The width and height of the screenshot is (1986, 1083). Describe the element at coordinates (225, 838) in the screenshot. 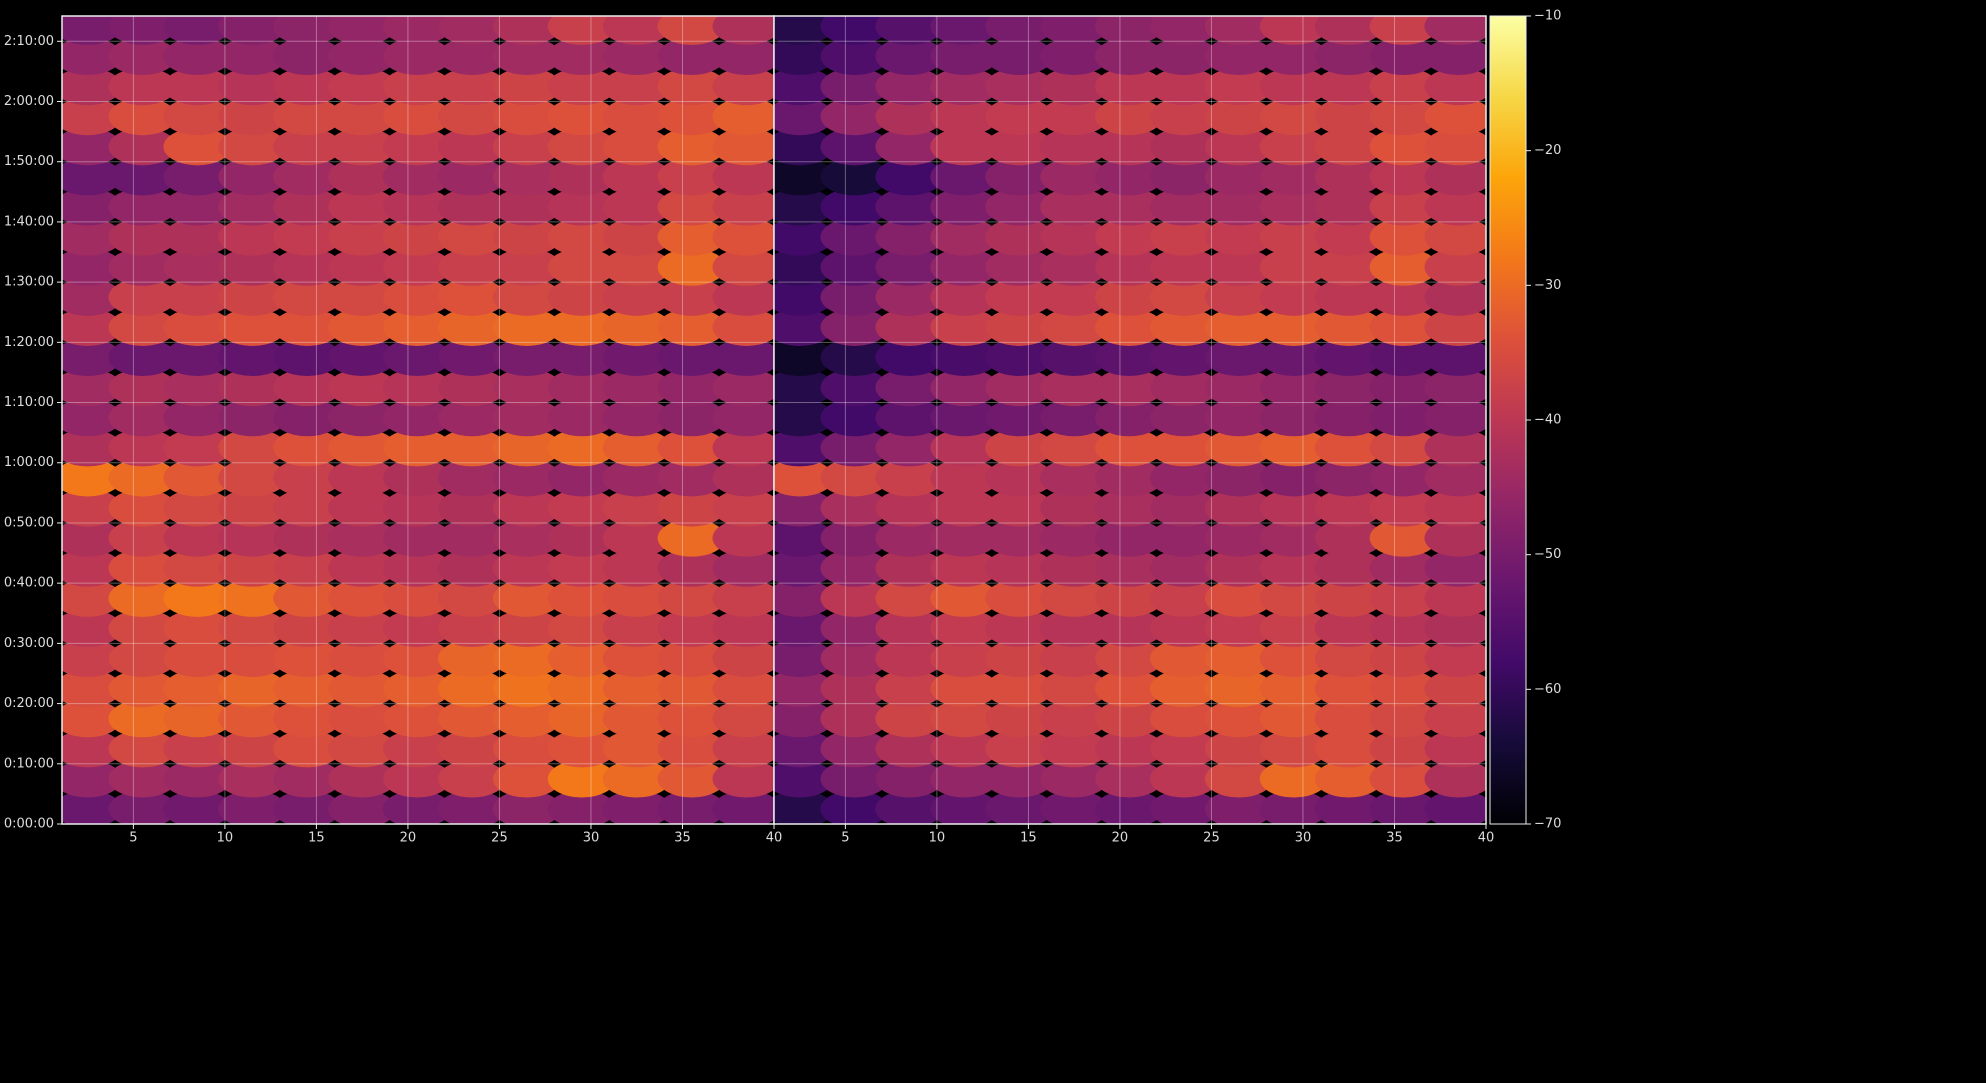

I see `x-tick-label: 10` at that location.